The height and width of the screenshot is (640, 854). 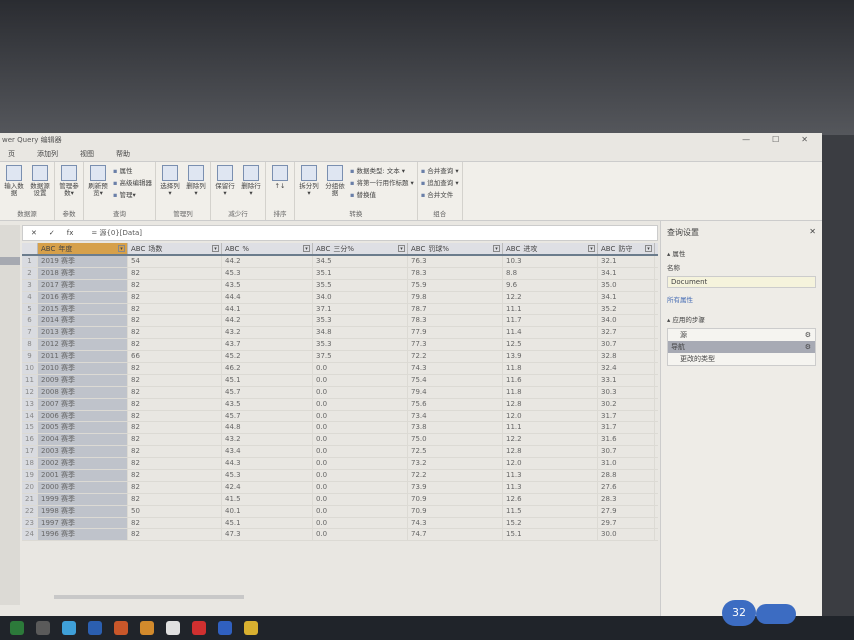 What do you see at coordinates (360, 285) in the screenshot?
I see `table-cell: 35.5` at bounding box center [360, 285].